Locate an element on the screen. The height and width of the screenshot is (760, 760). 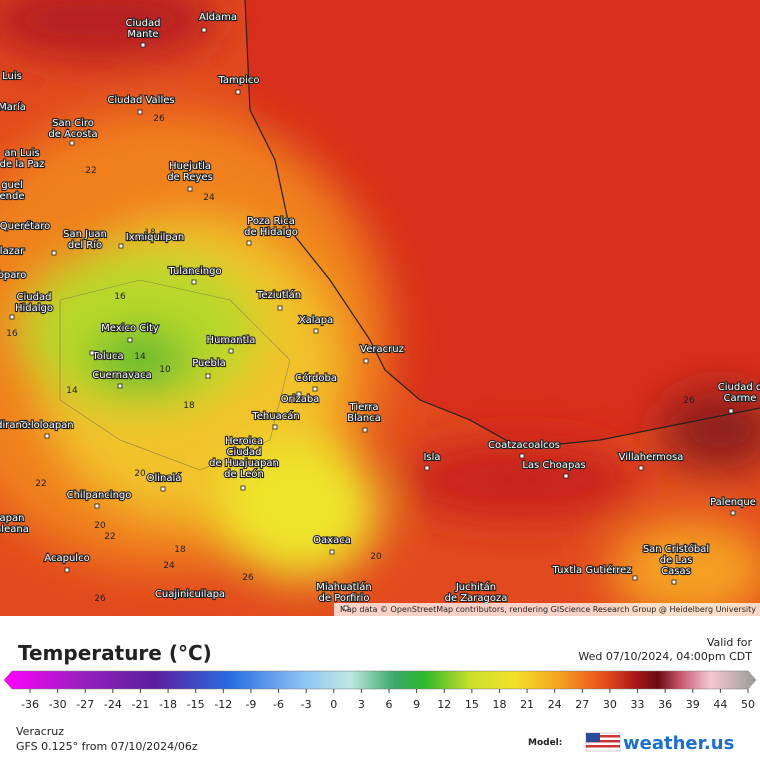
scale-label: 18 is located at coordinates (499, 704).